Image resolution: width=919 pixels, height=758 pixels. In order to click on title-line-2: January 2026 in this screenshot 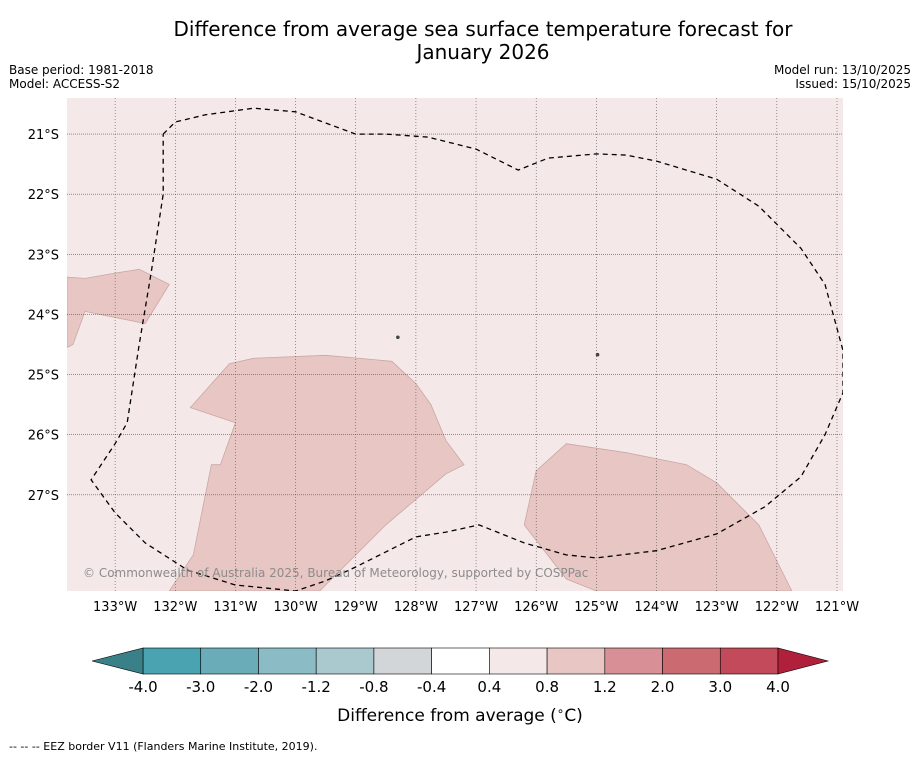, I will do `click(483, 52)`.